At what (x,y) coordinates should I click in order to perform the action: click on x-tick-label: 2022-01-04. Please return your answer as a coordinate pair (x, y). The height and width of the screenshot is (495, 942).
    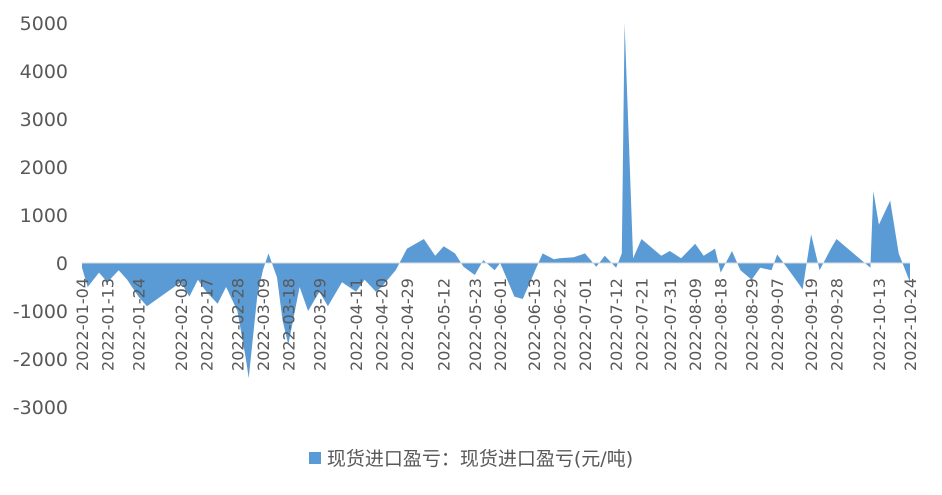
    Looking at the image, I should click on (82, 324).